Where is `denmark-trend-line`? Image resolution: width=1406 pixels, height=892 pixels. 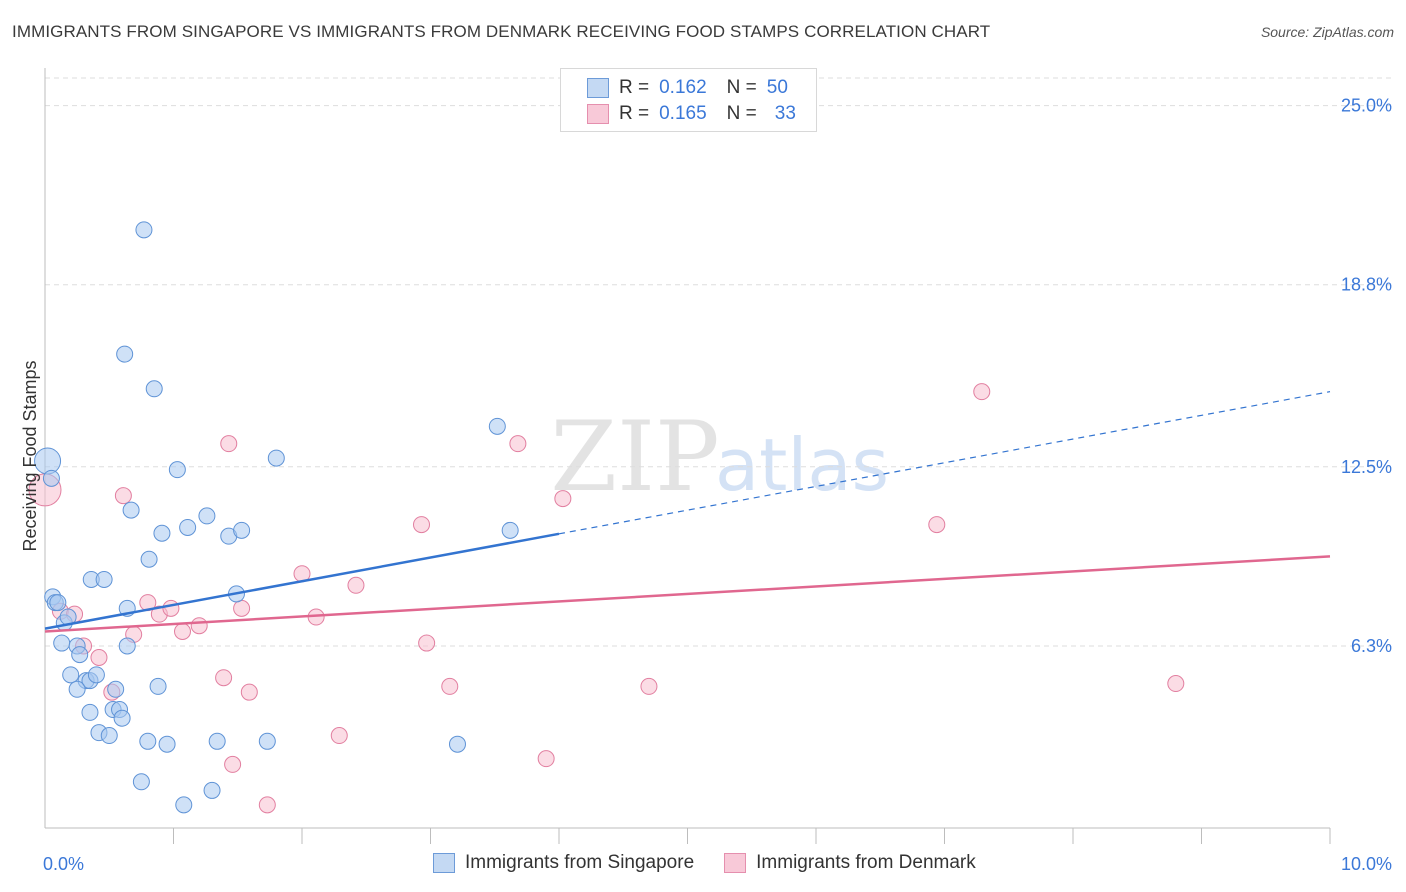 denmark-trend-line is located at coordinates (687, 594).